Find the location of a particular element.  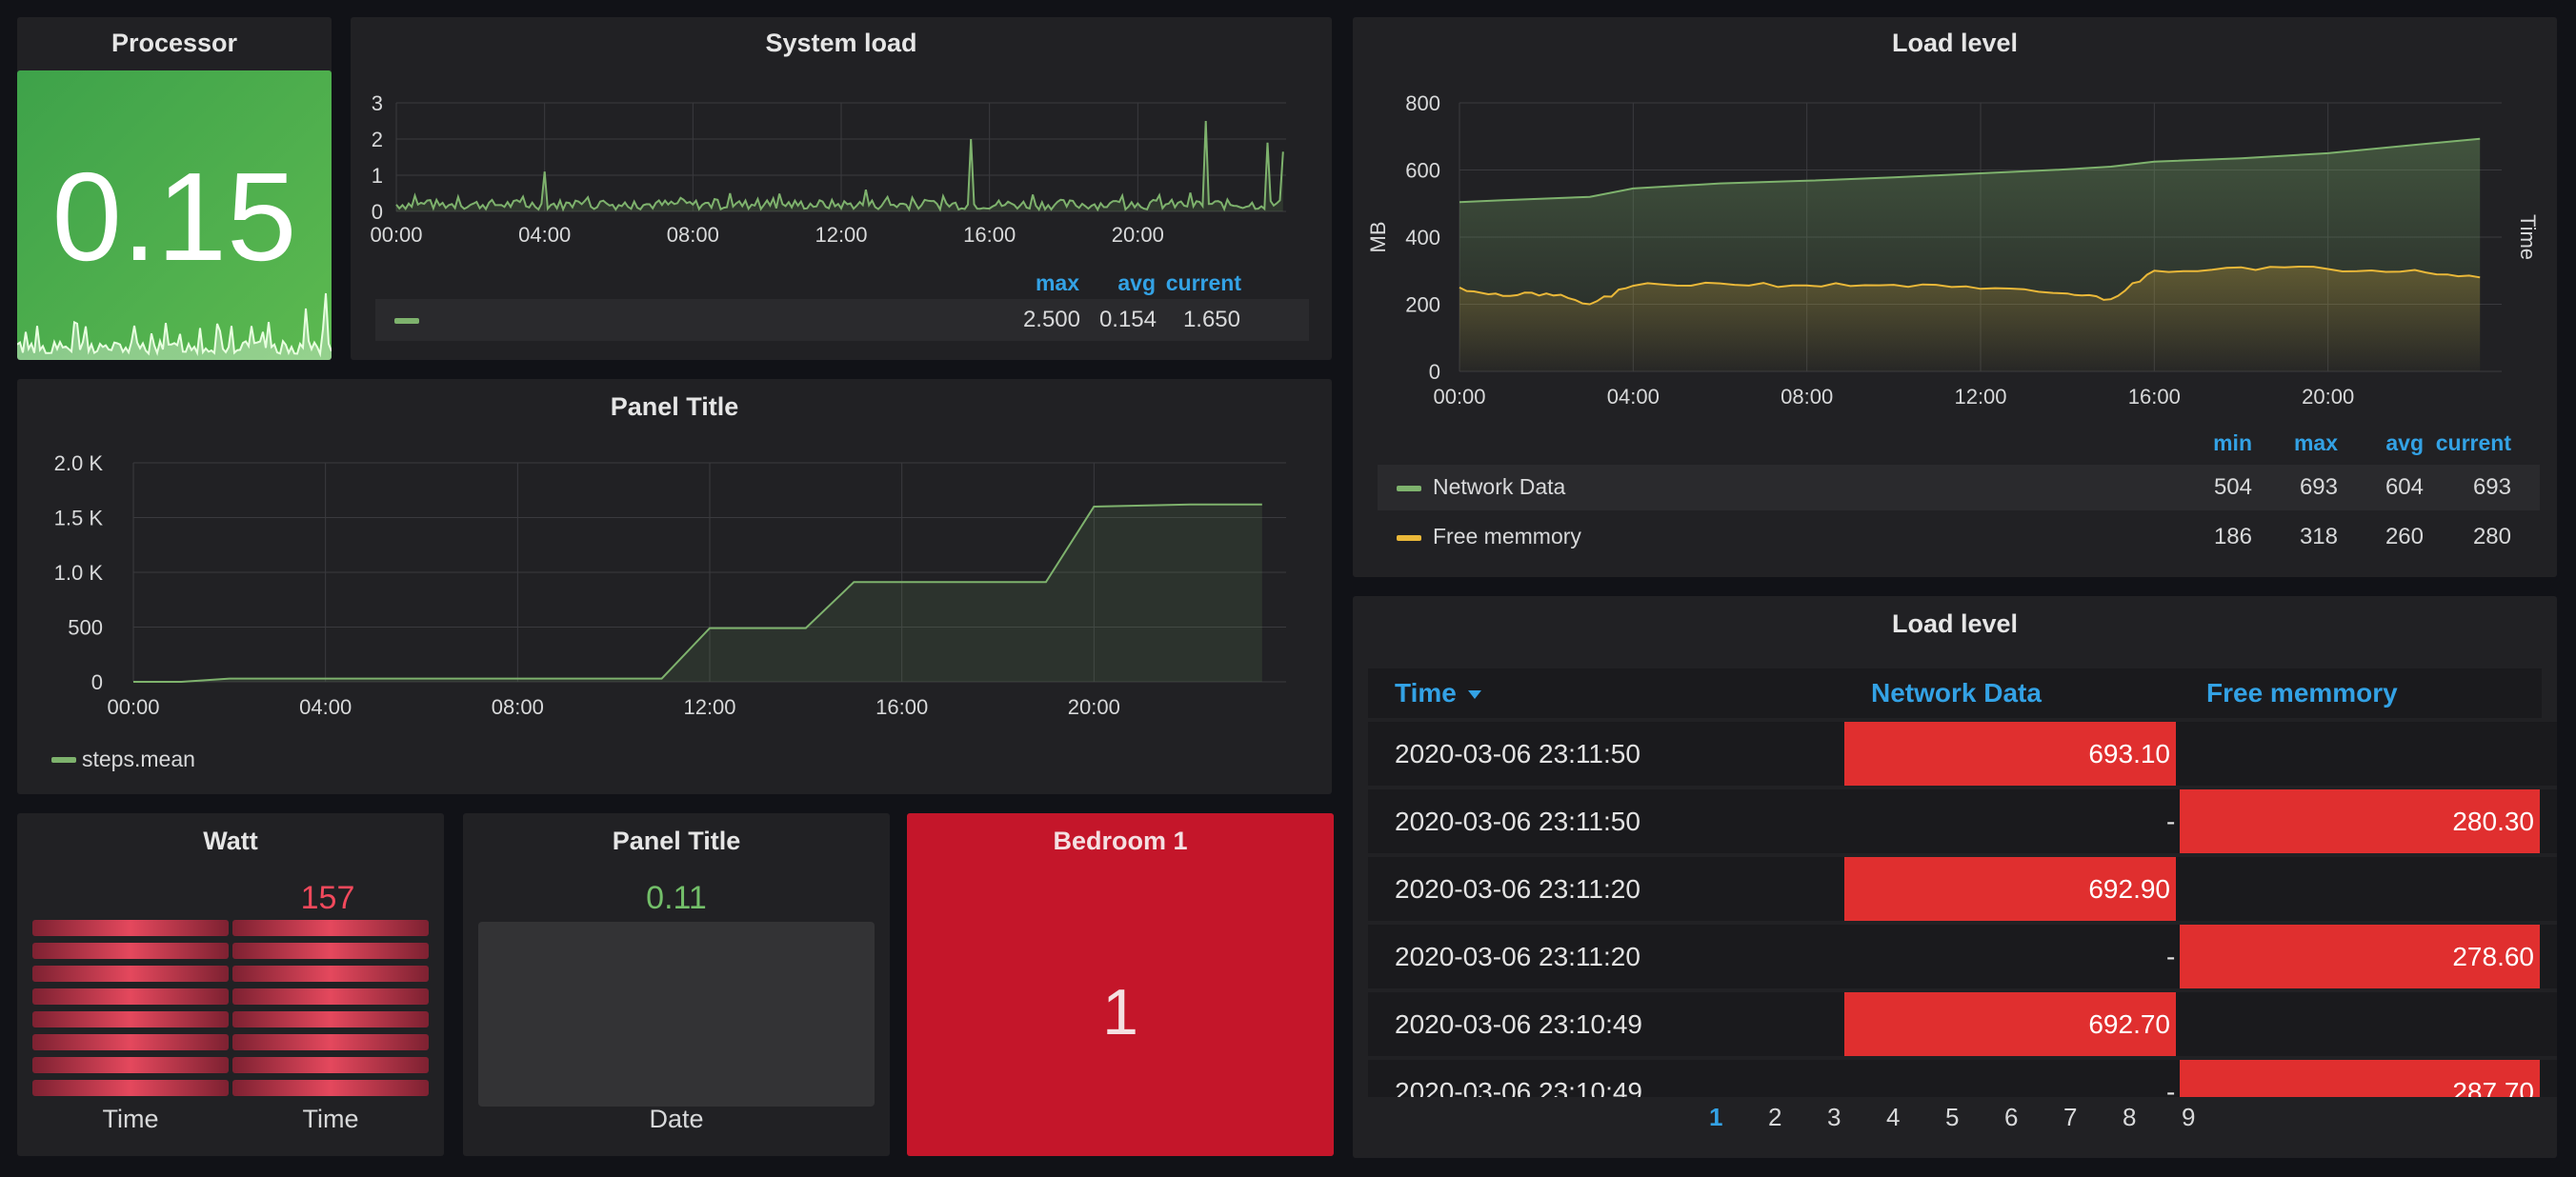

y-tick-label: 1.0 K is located at coordinates (79, 573).